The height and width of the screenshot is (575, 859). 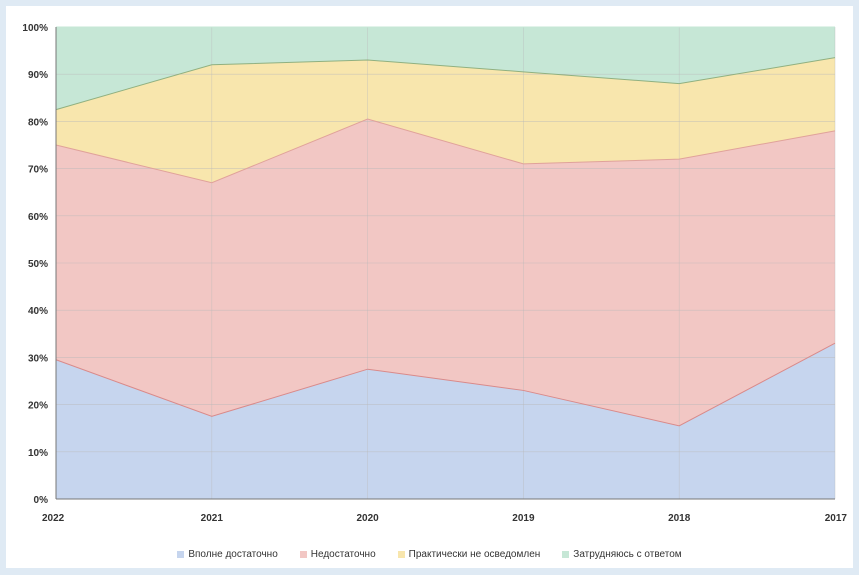 What do you see at coordinates (836, 518) in the screenshot?
I see `x-tick-label: 2017` at bounding box center [836, 518].